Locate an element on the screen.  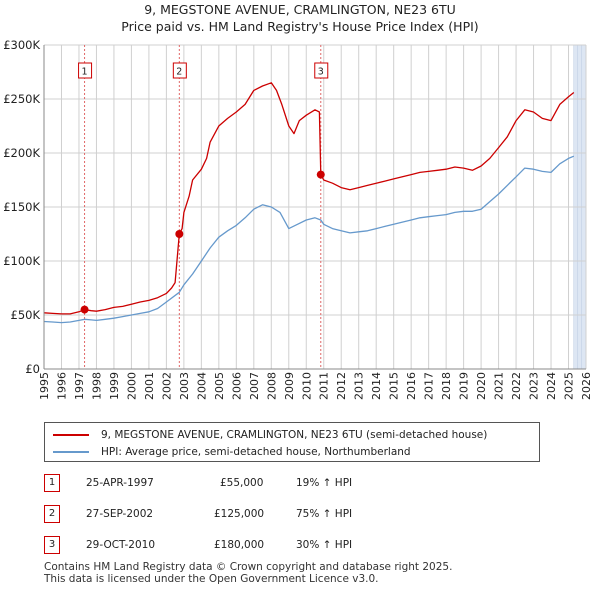
y-tick-label: £250K is located at coordinates (21, 99).